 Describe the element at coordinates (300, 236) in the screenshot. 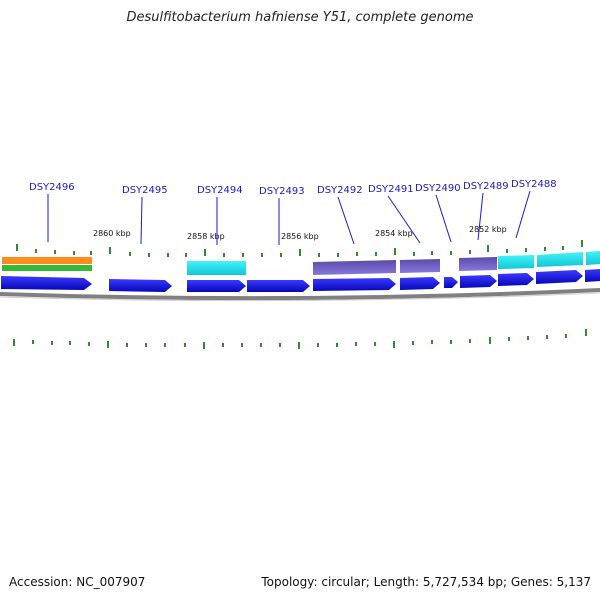

I see `kbp-label: 2856 kbp` at that location.